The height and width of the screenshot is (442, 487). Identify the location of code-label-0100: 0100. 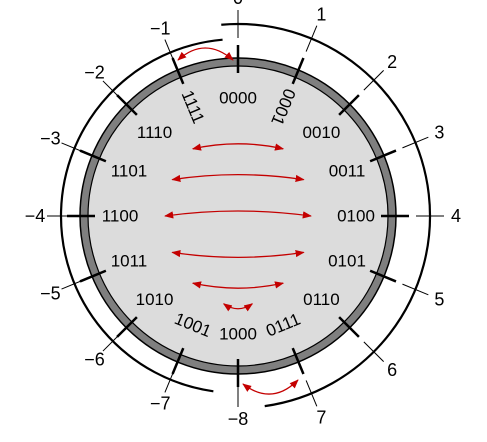
(356, 216).